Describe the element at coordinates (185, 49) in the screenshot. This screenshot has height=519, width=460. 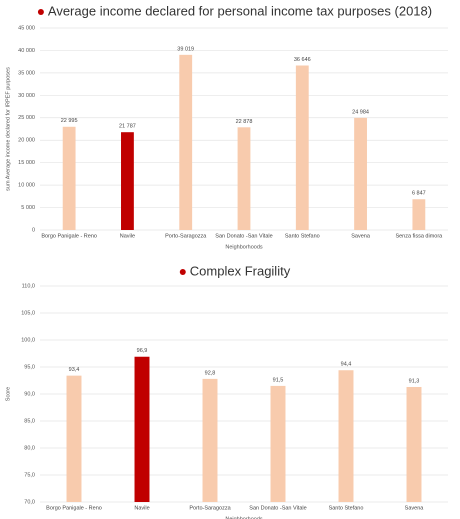
I see `value-label: 39 019` at that location.